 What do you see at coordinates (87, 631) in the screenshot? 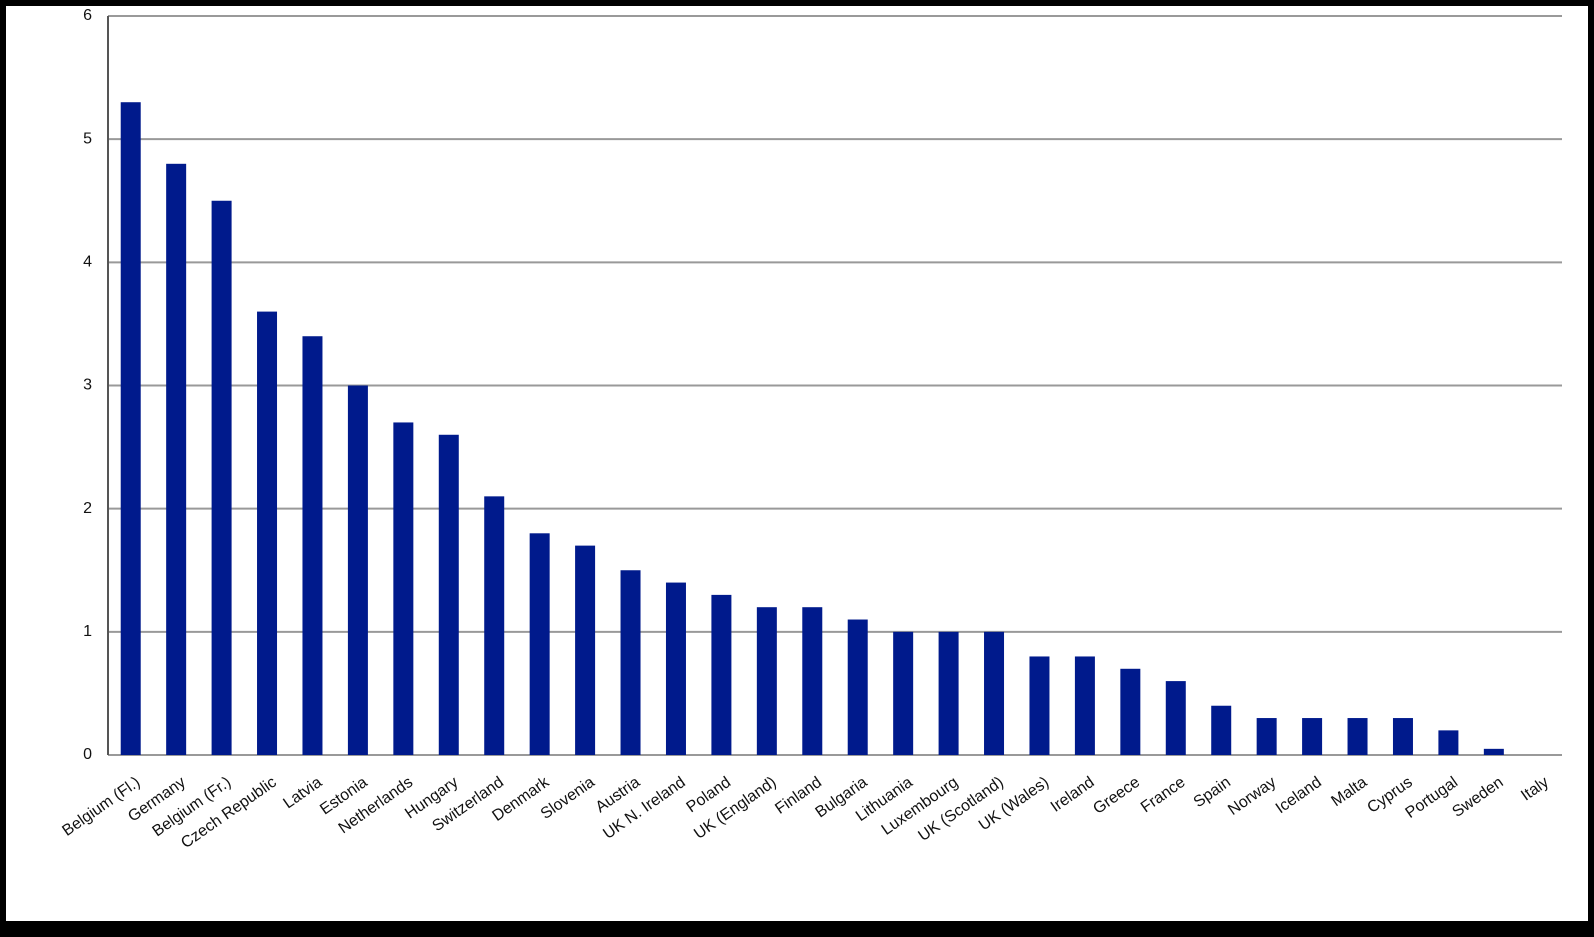
I see `y-tick-label: 1` at bounding box center [87, 631].